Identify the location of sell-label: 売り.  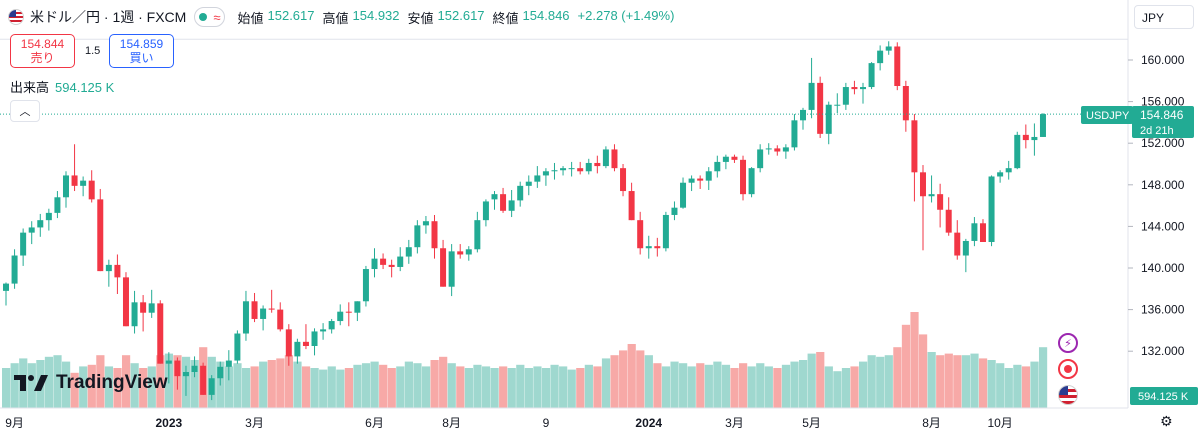
(42, 58).